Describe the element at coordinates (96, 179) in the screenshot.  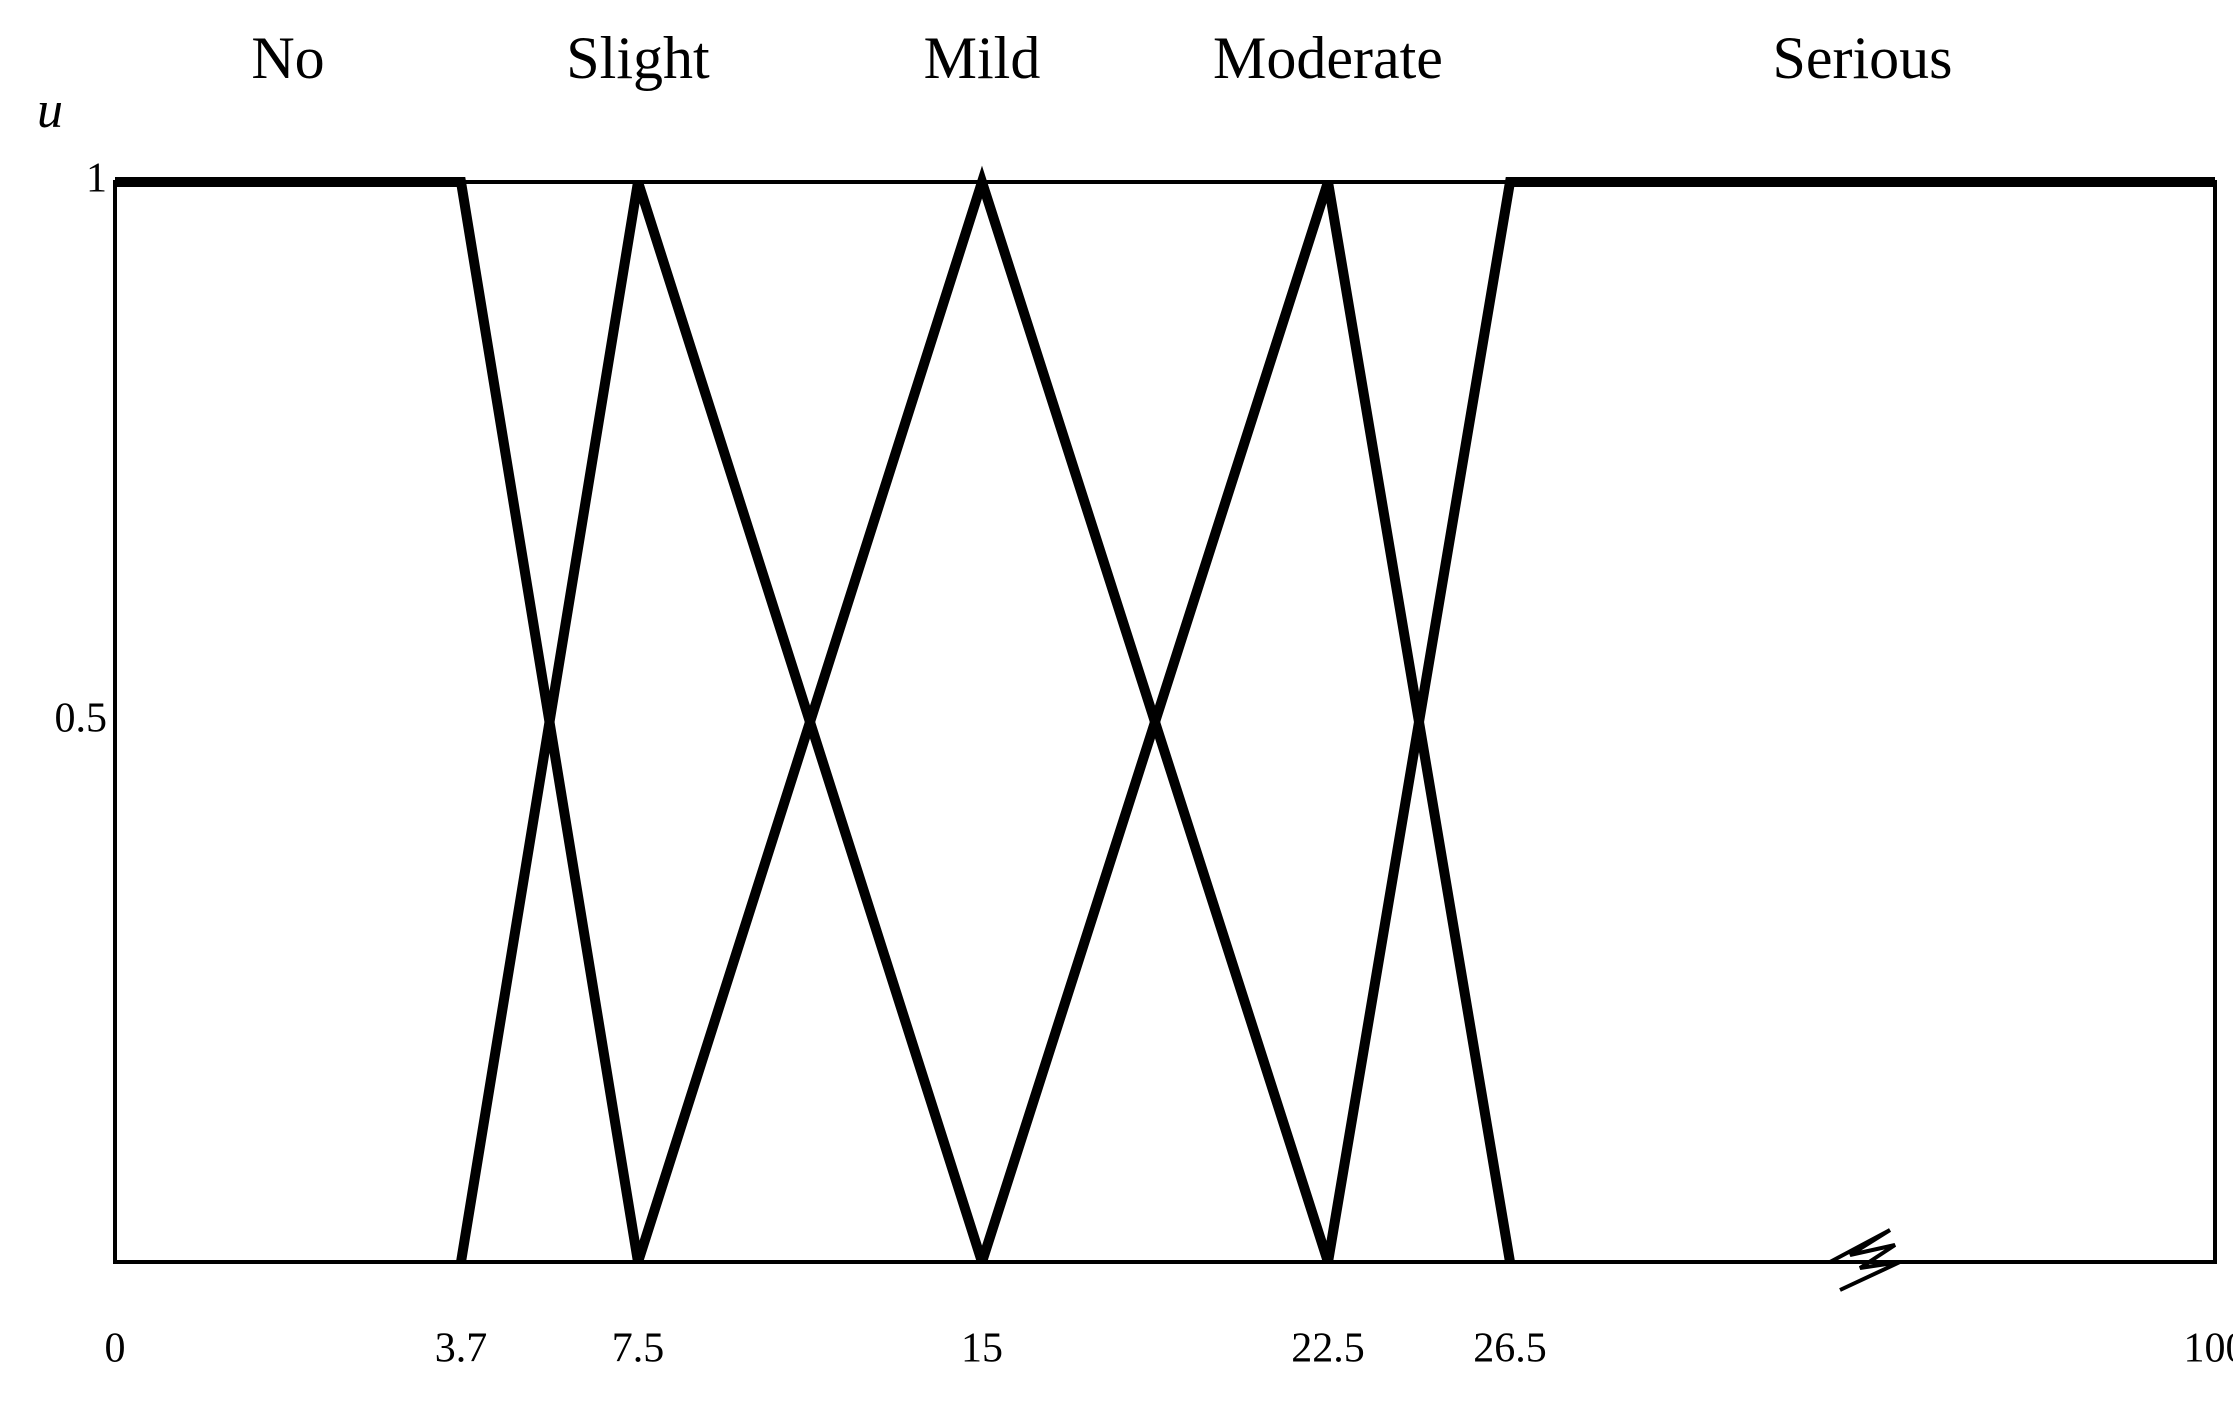
I see `y-tick-label: 1` at that location.